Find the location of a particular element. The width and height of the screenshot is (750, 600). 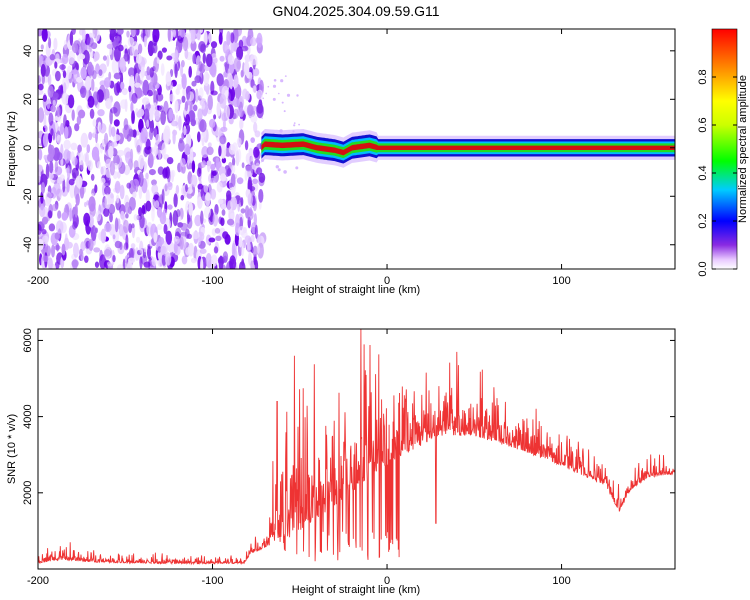

bottom-x-tick-label: 100 is located at coordinates (561, 581).